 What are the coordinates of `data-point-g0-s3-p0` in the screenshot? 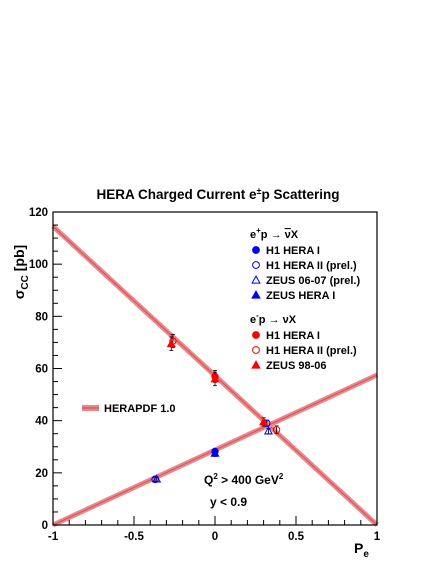 It's located at (215, 452).